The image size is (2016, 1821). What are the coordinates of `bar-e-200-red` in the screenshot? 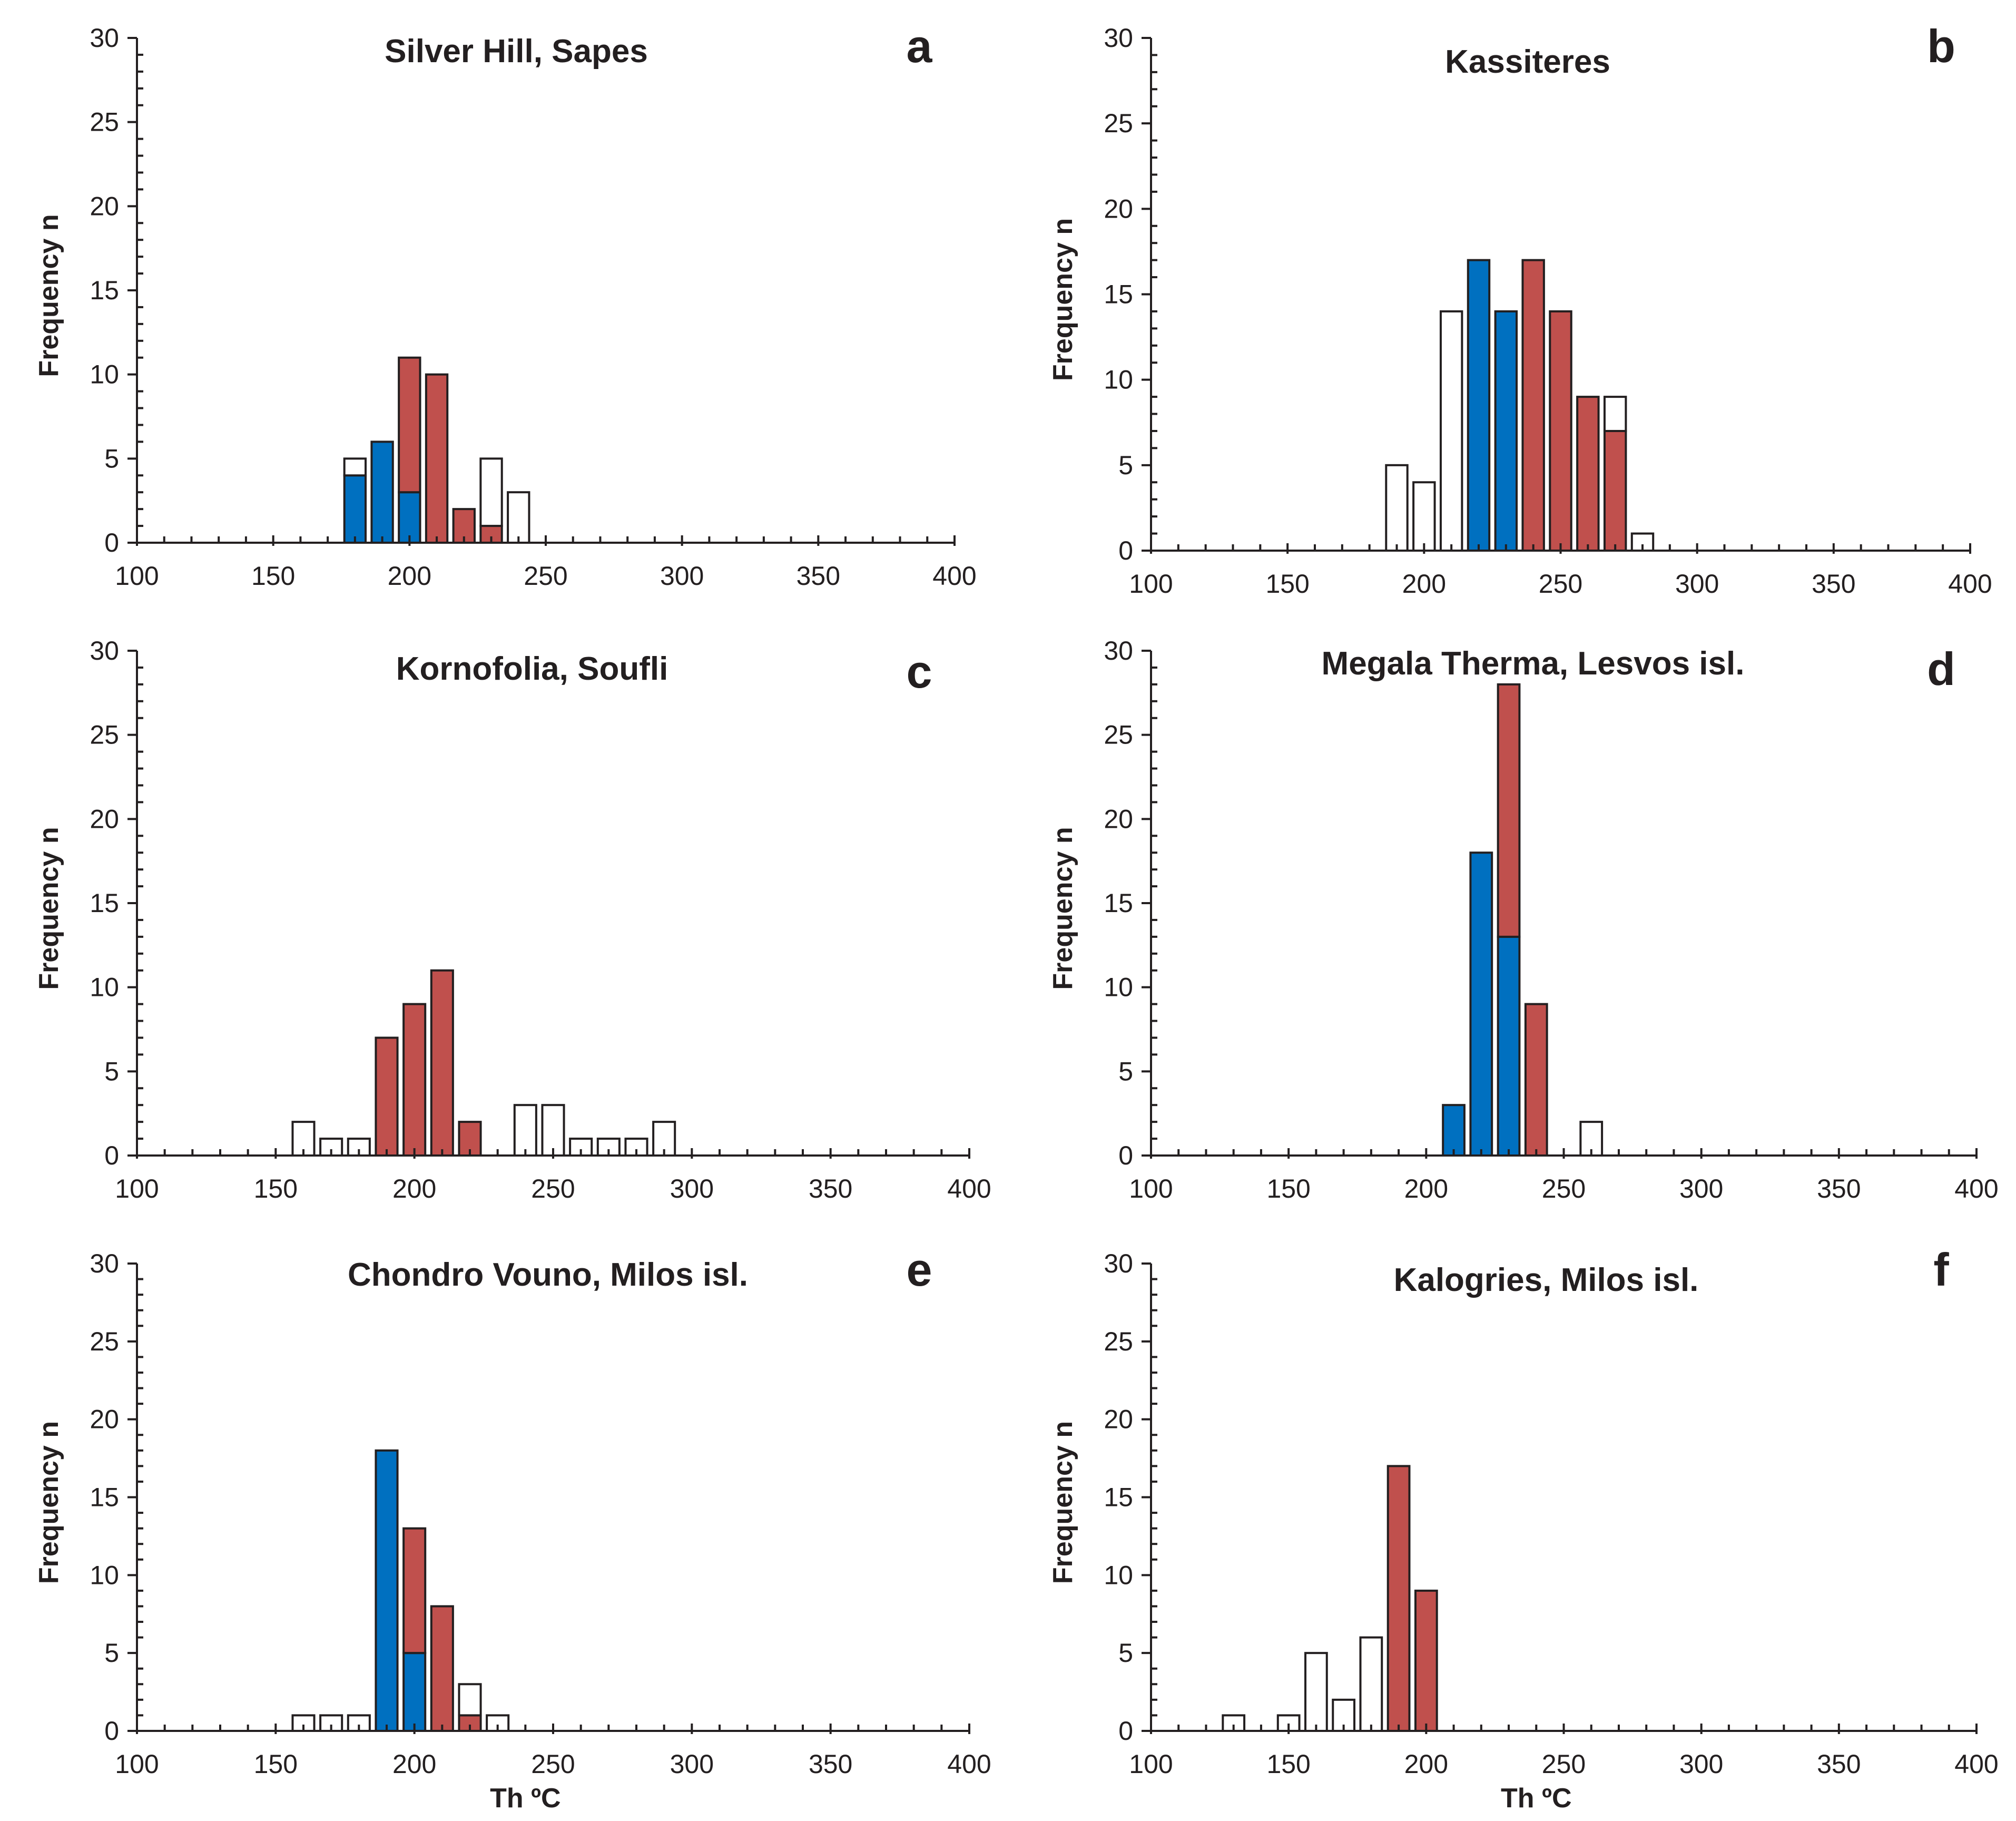 It's located at (414, 1590).